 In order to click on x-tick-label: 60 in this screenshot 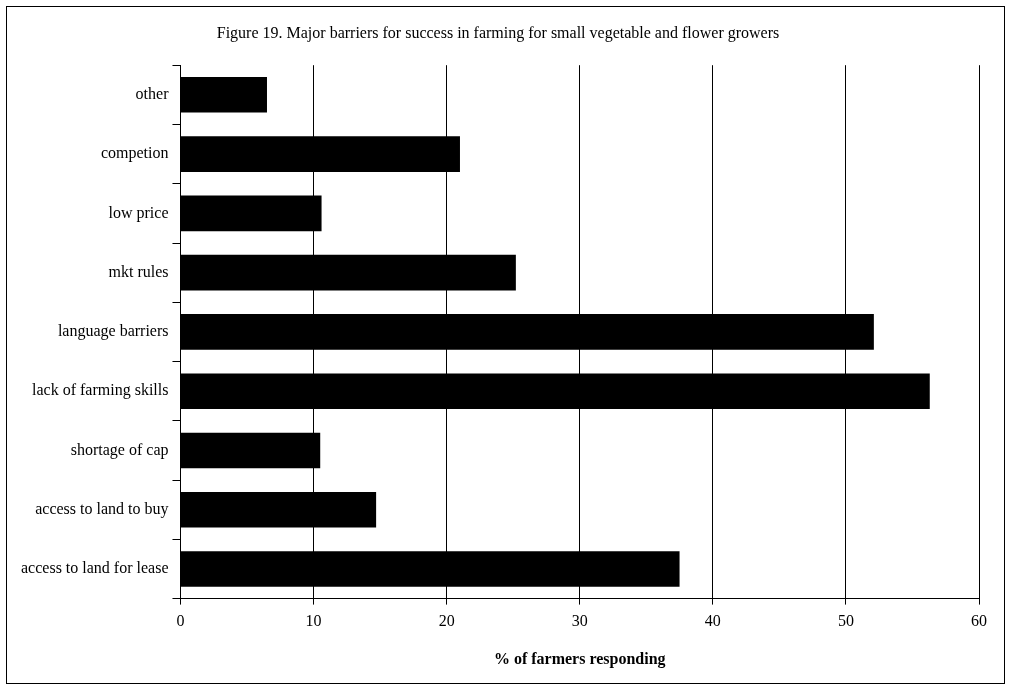, I will do `click(979, 621)`.